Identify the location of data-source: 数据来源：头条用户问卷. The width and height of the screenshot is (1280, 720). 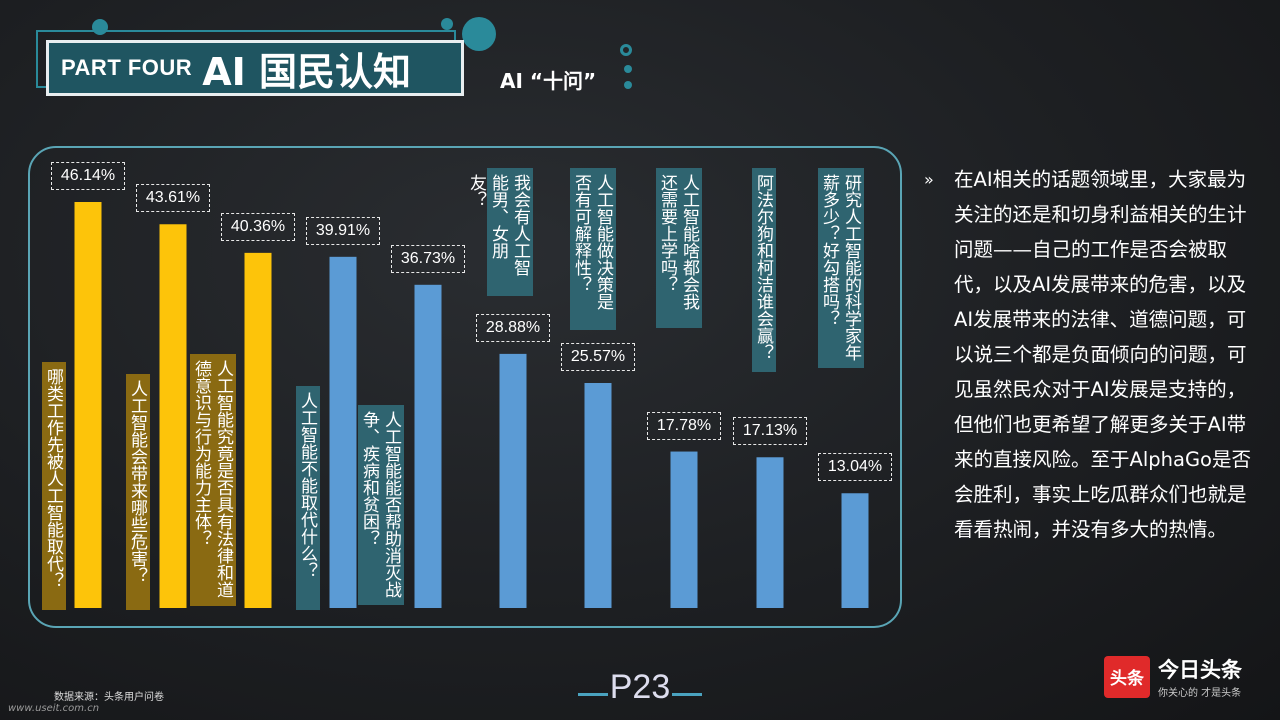
(109, 697).